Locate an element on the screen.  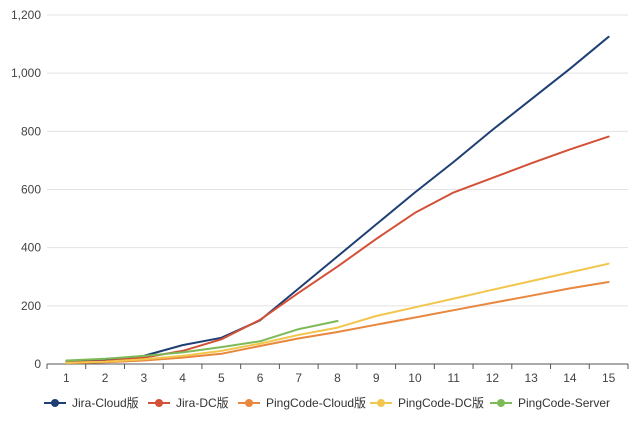
x-tick-label: 1 is located at coordinates (66, 378).